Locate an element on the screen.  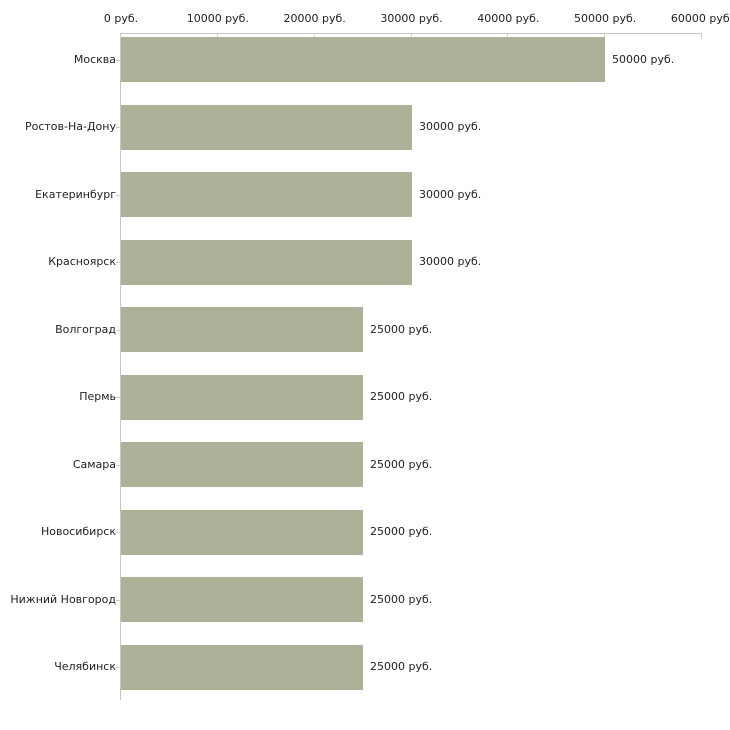
x-axis-line is located at coordinates (411, 33).